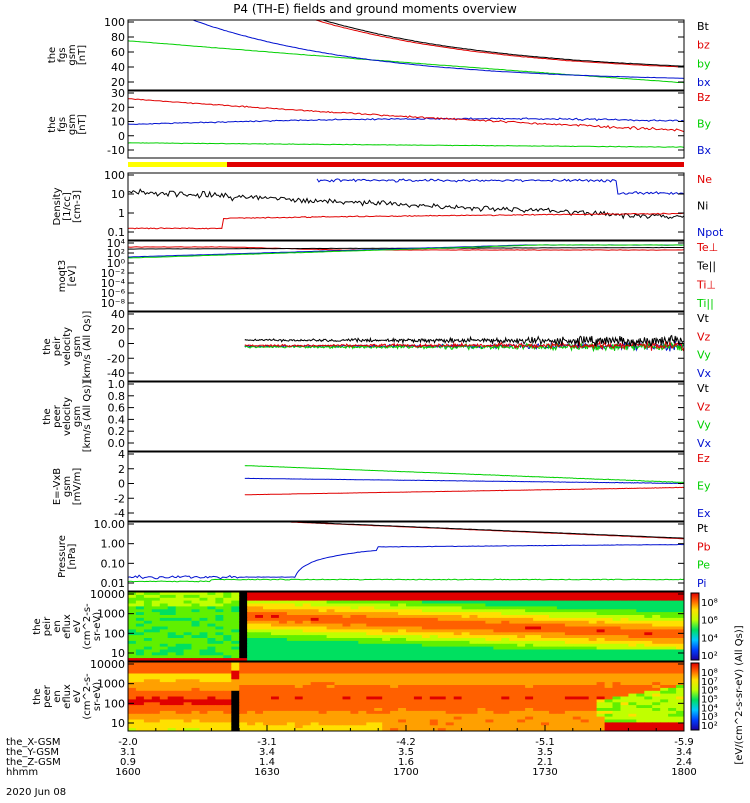 The height and width of the screenshot is (803, 750). I want to click on legend-entry: bz, so click(703, 45).